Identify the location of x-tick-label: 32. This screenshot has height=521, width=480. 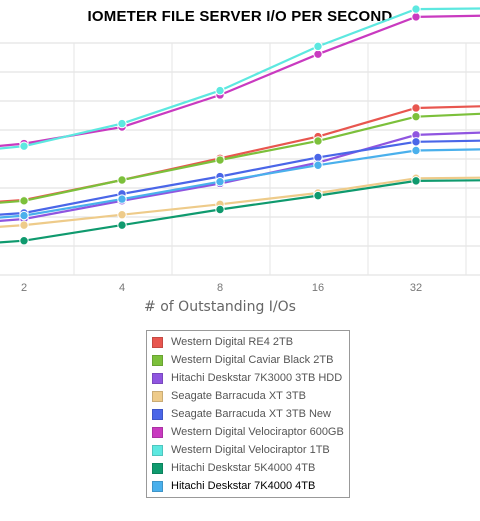
(416, 288).